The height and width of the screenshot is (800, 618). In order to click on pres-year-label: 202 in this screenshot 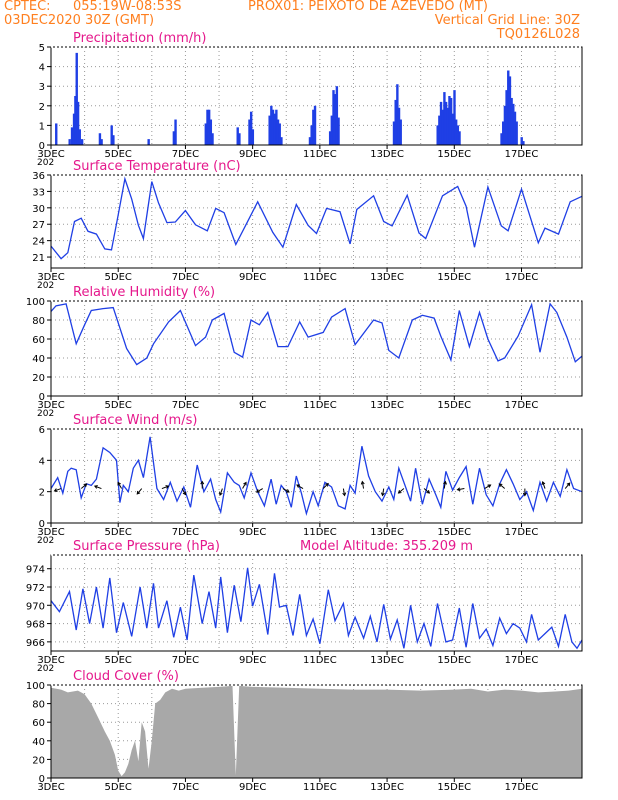, I will do `click(45, 669)`.